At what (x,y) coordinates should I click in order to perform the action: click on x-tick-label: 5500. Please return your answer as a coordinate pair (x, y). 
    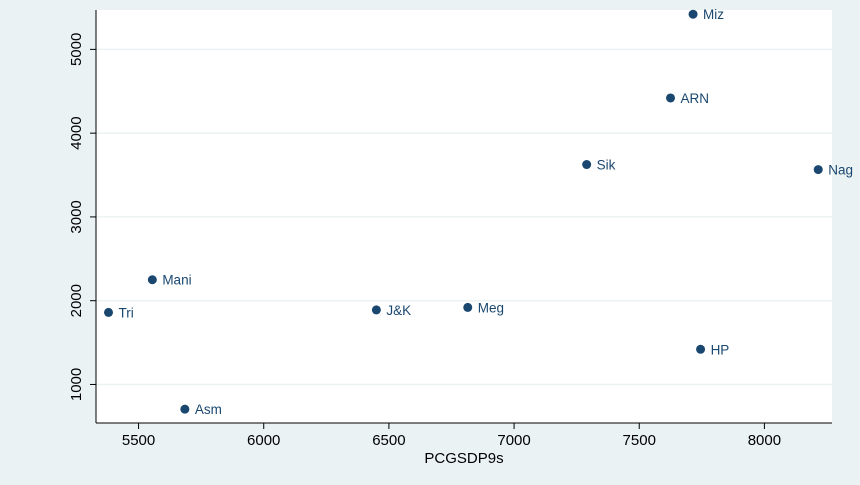
    Looking at the image, I should click on (138, 440).